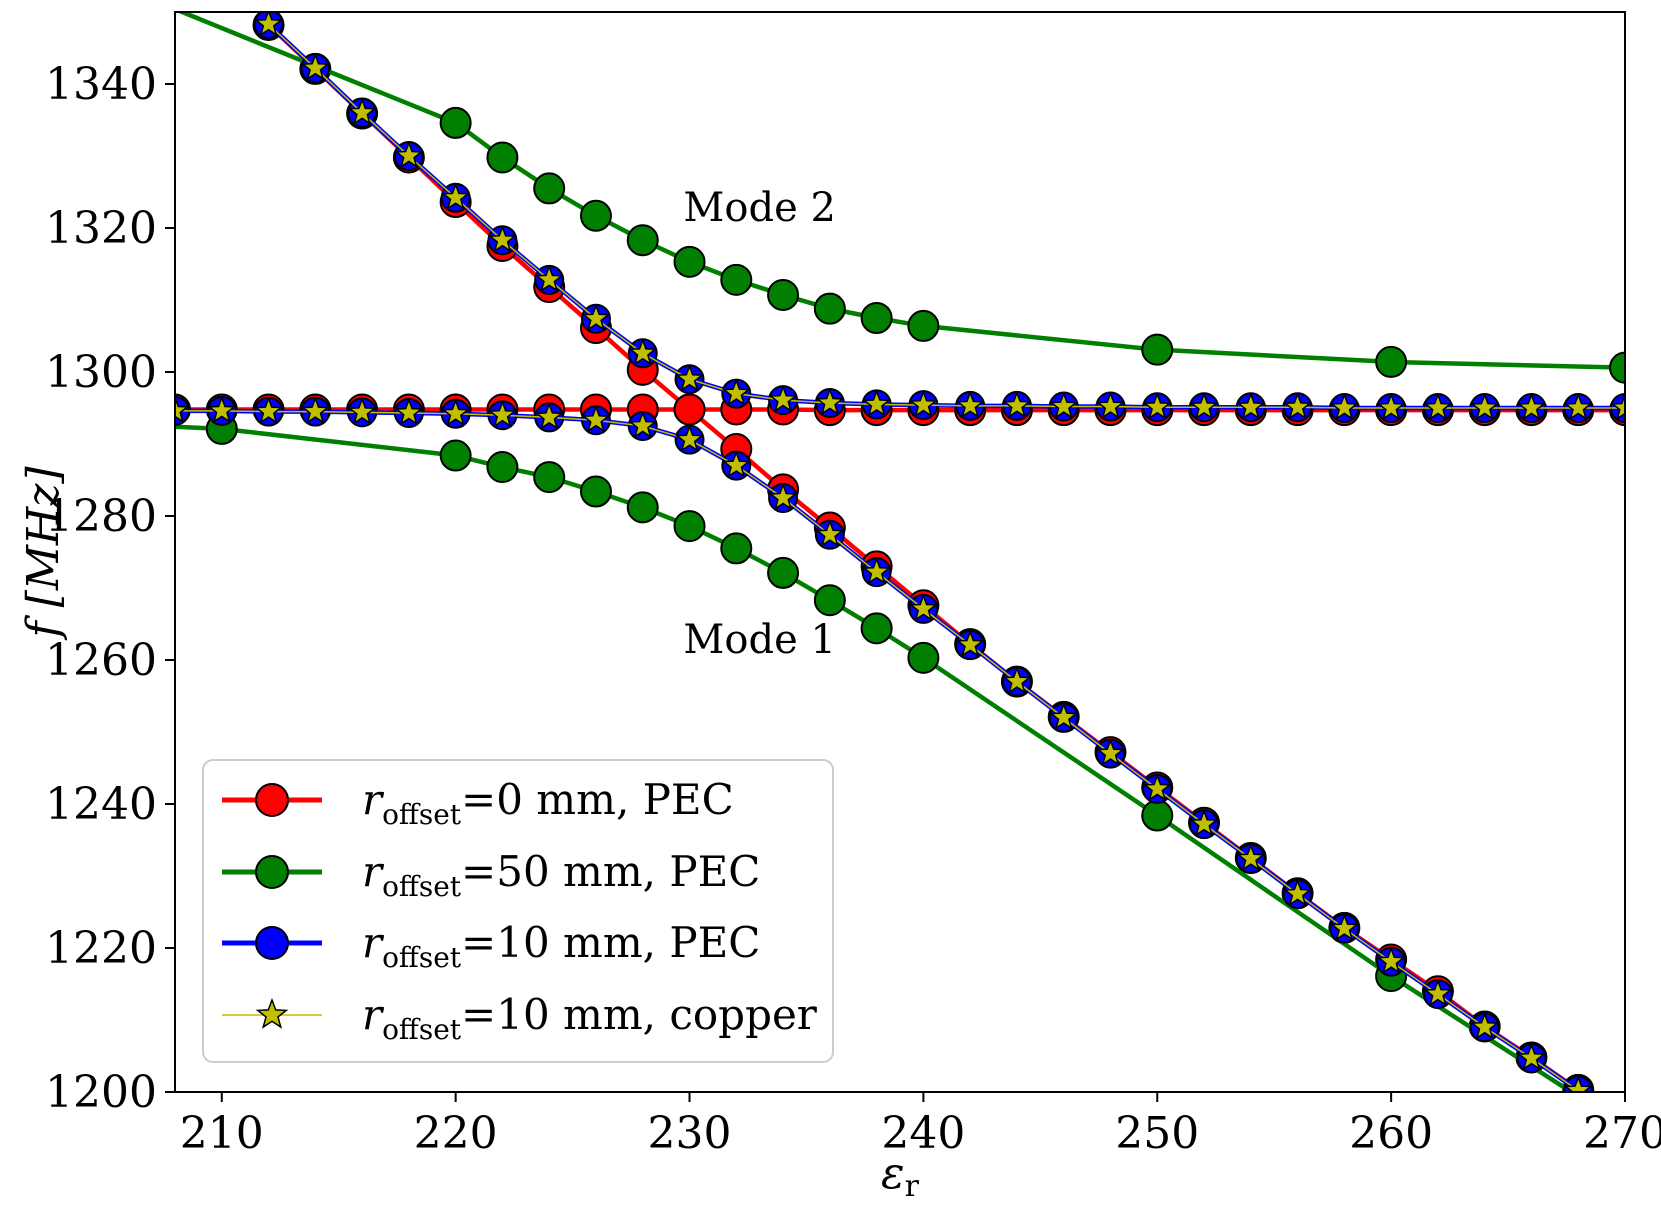 The height and width of the screenshot is (1205, 1661). Describe the element at coordinates (1157, 1133) in the screenshot. I see `x-tick-label: 250` at that location.